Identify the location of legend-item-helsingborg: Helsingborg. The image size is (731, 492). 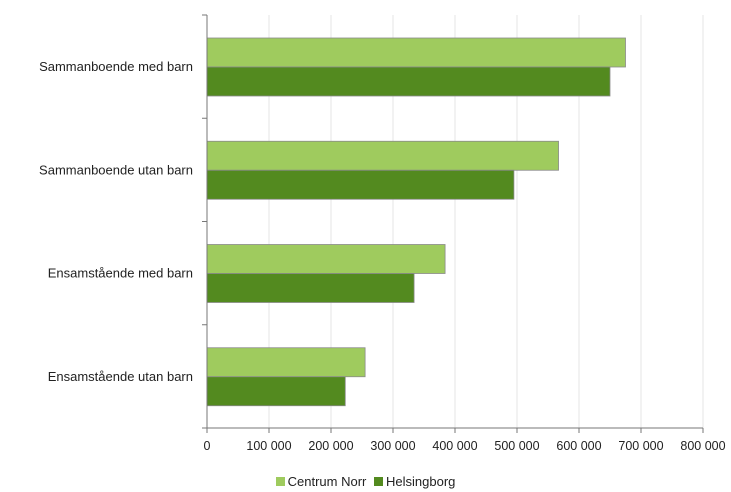
(414, 481).